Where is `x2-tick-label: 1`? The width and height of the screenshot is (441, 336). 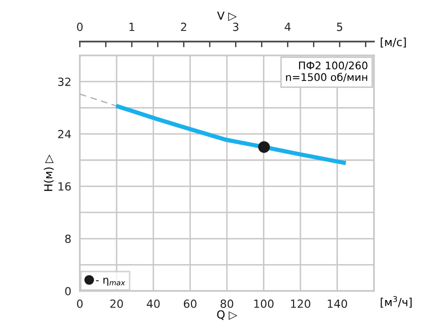
x2-tick-label: 1 is located at coordinates (131, 26).